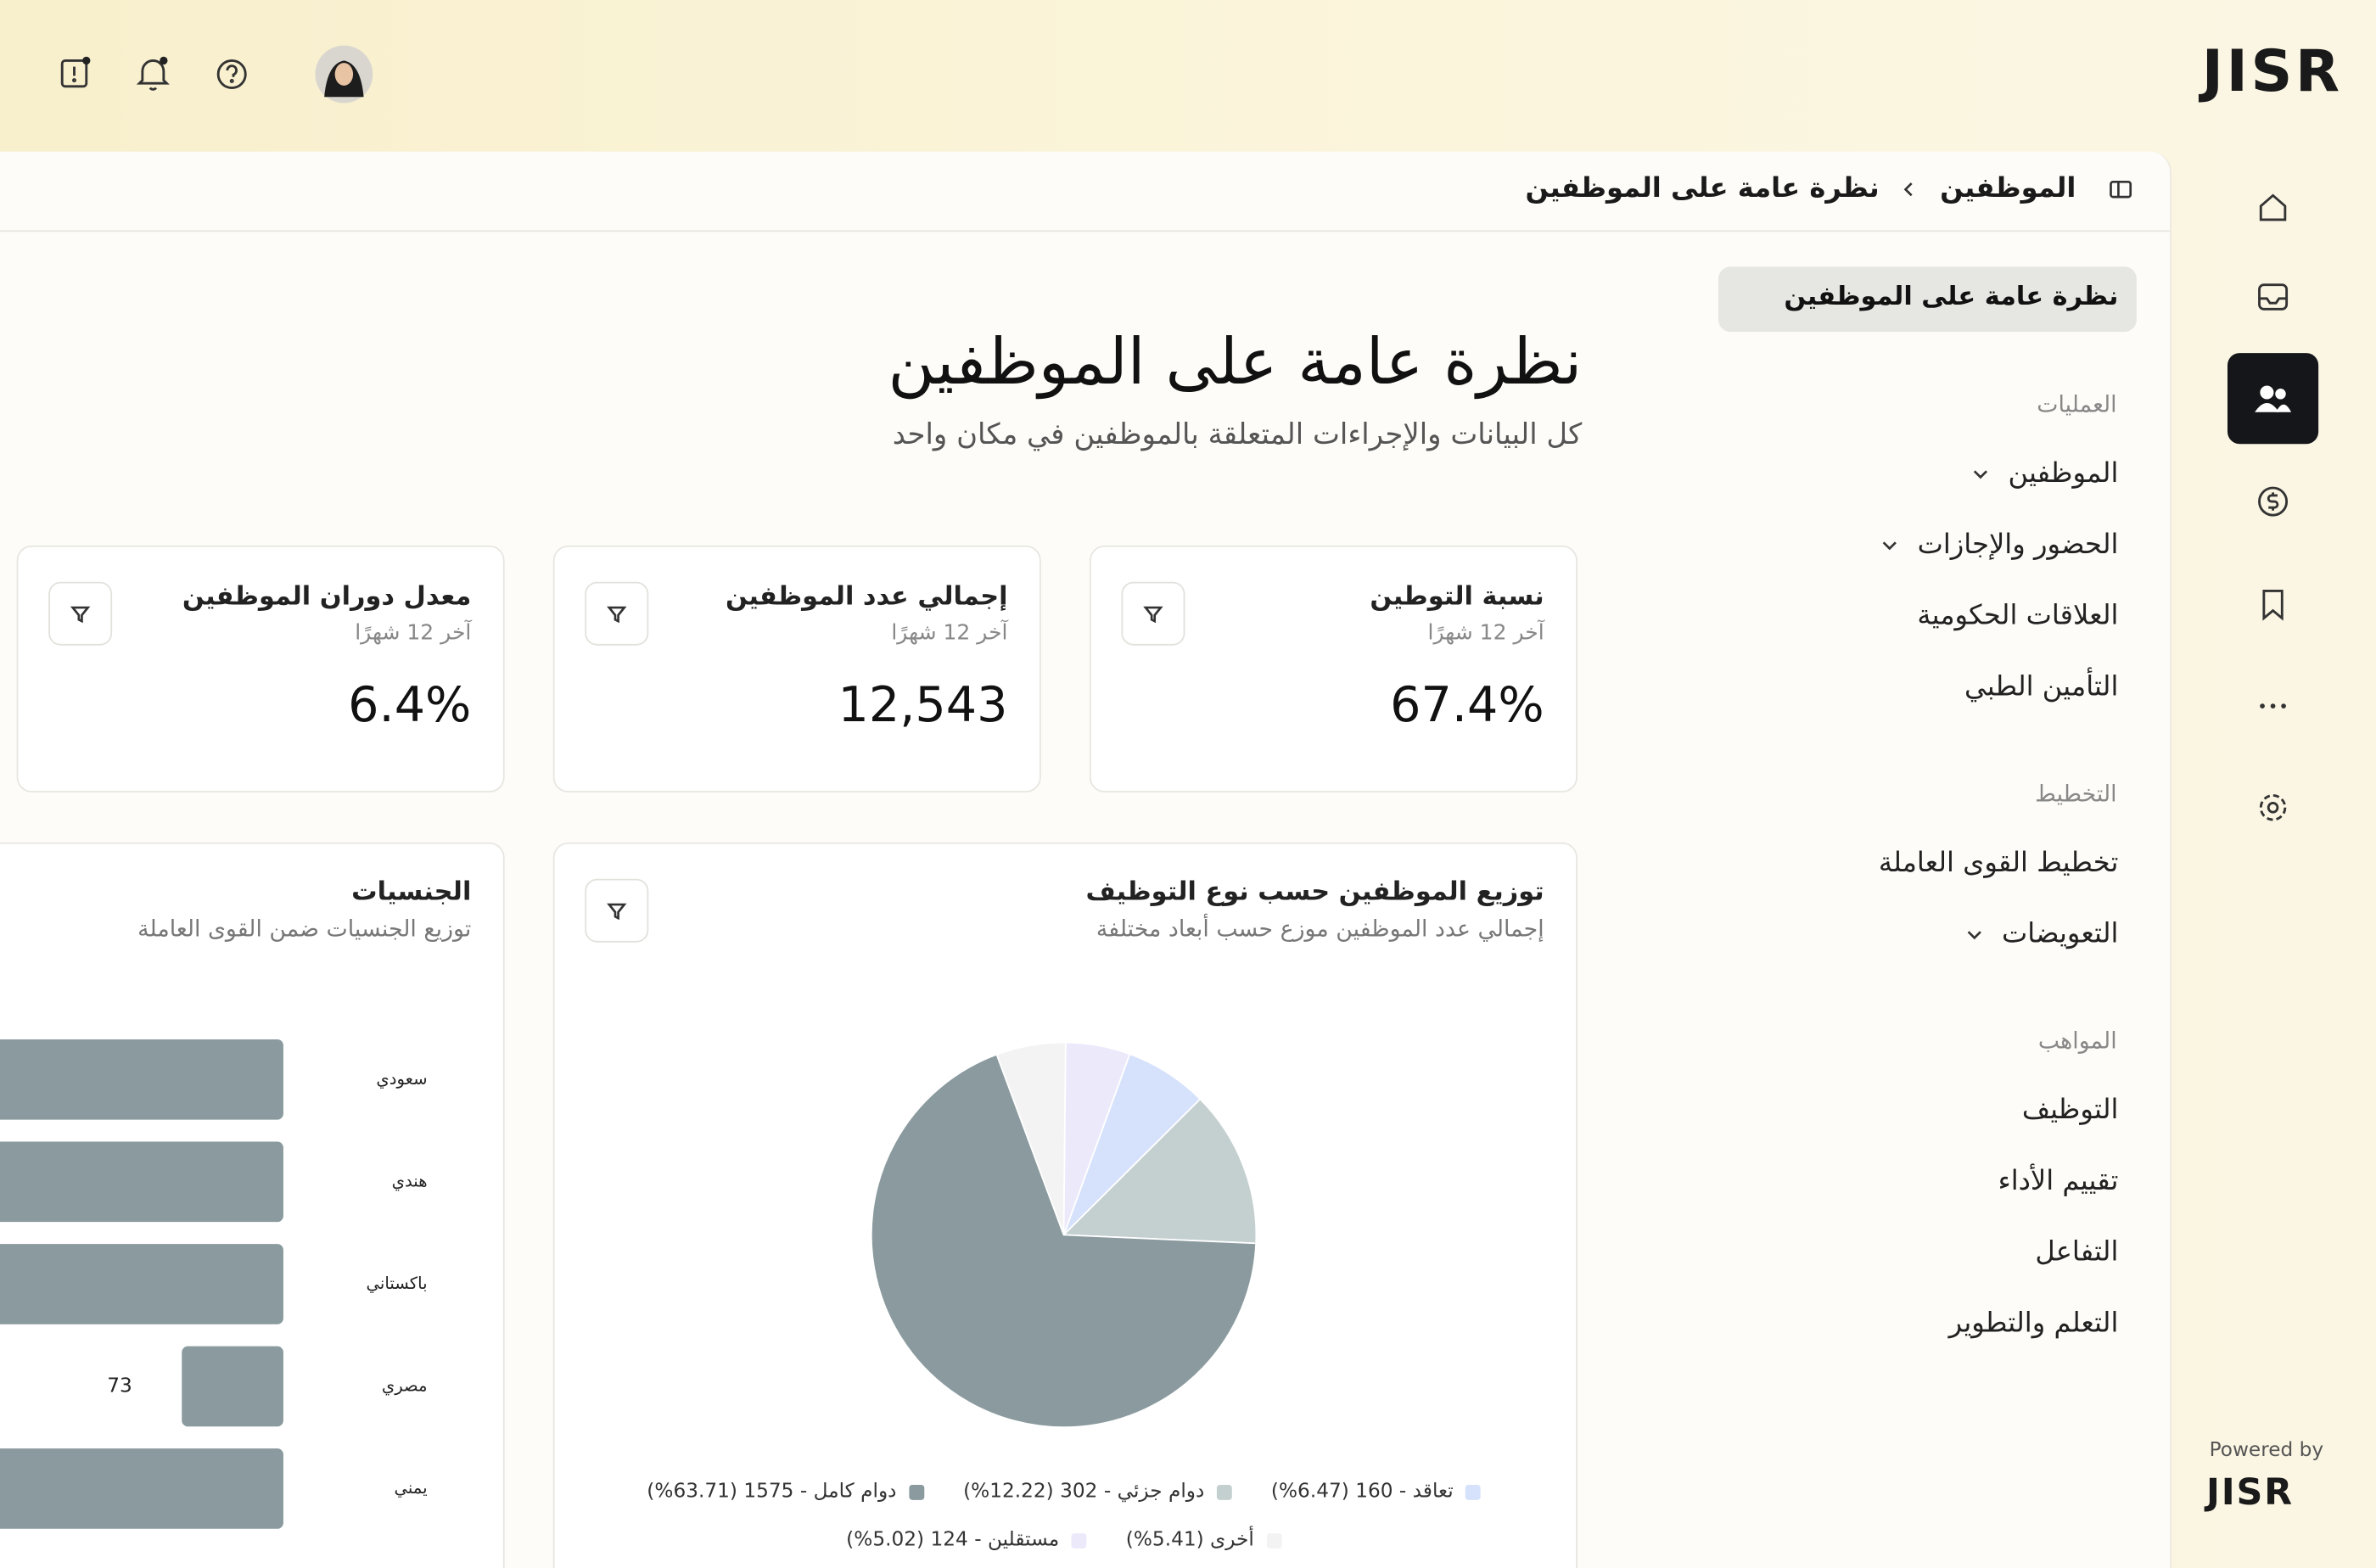 This screenshot has height=1568, width=2376. What do you see at coordinates (1457, 597) in the screenshot?
I see `kpi-title: نسبة التوطين` at bounding box center [1457, 597].